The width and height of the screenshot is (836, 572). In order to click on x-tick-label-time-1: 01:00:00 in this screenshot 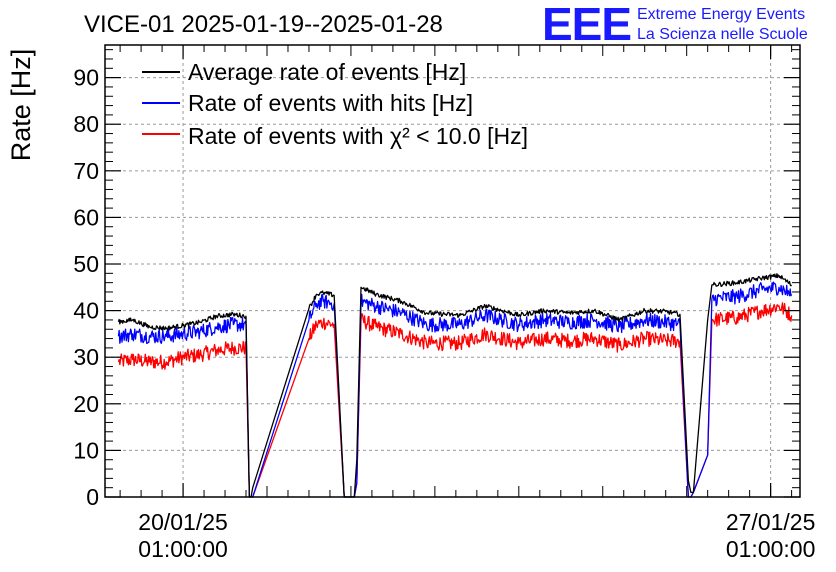, I will do `click(771, 549)`.